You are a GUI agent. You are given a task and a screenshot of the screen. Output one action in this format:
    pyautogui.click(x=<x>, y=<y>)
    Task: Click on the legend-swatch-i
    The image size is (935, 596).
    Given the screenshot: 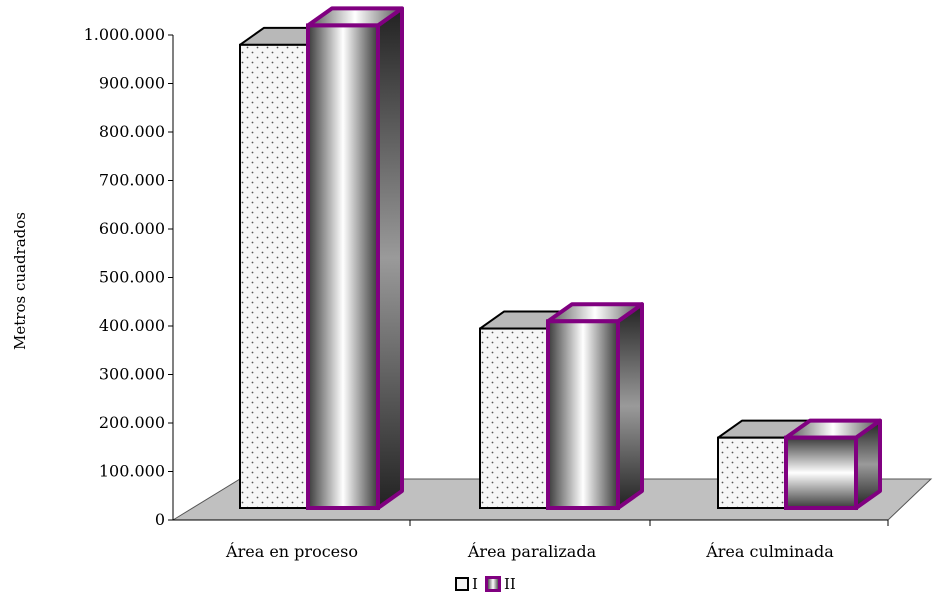 What is the action you would take?
    pyautogui.click(x=462, y=584)
    